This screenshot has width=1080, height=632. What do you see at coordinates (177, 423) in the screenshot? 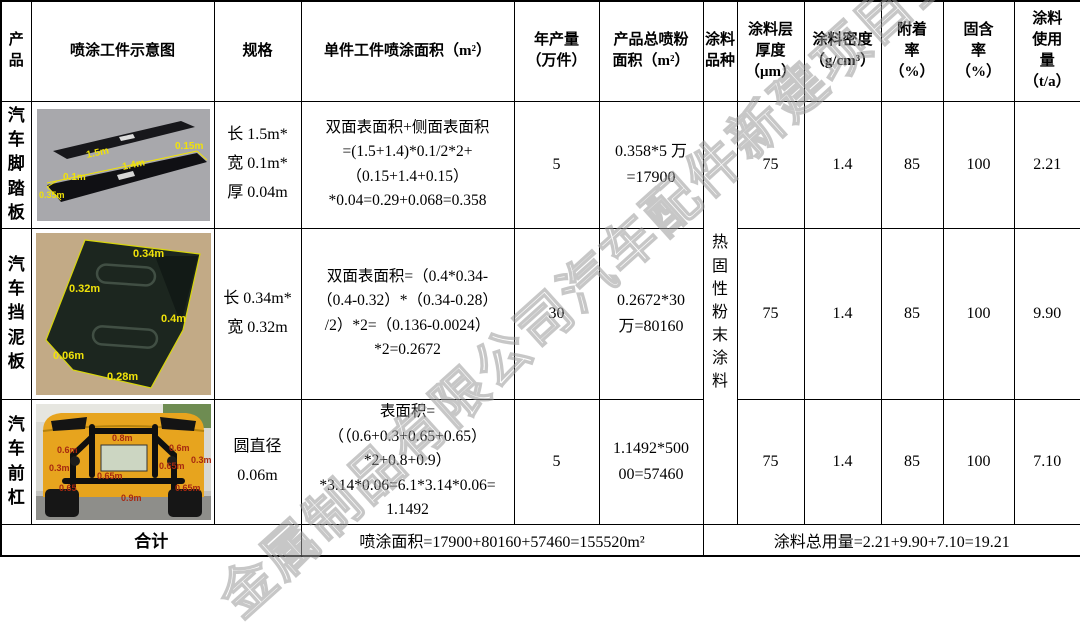
I see `headlight-right` at bounding box center [177, 423].